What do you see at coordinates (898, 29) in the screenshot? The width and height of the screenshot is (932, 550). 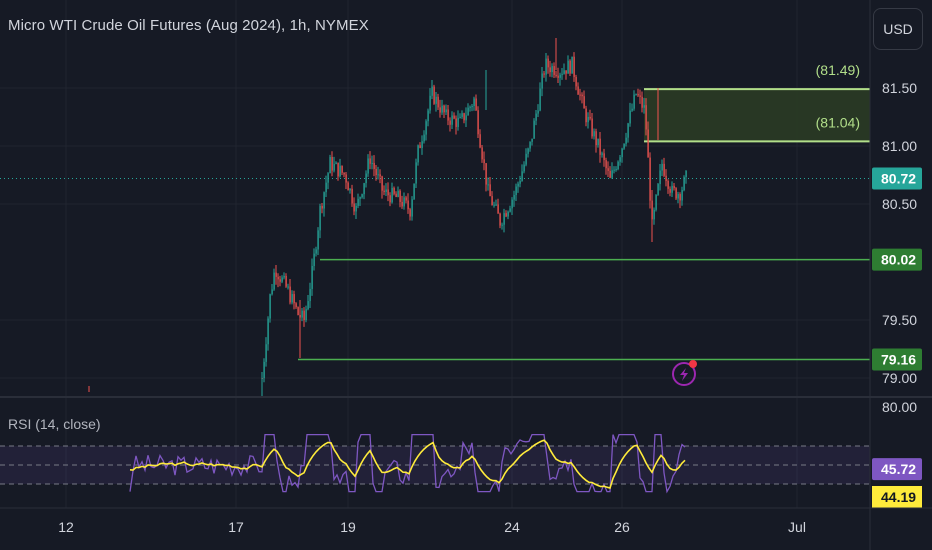 I see `currency-button: USD` at bounding box center [898, 29].